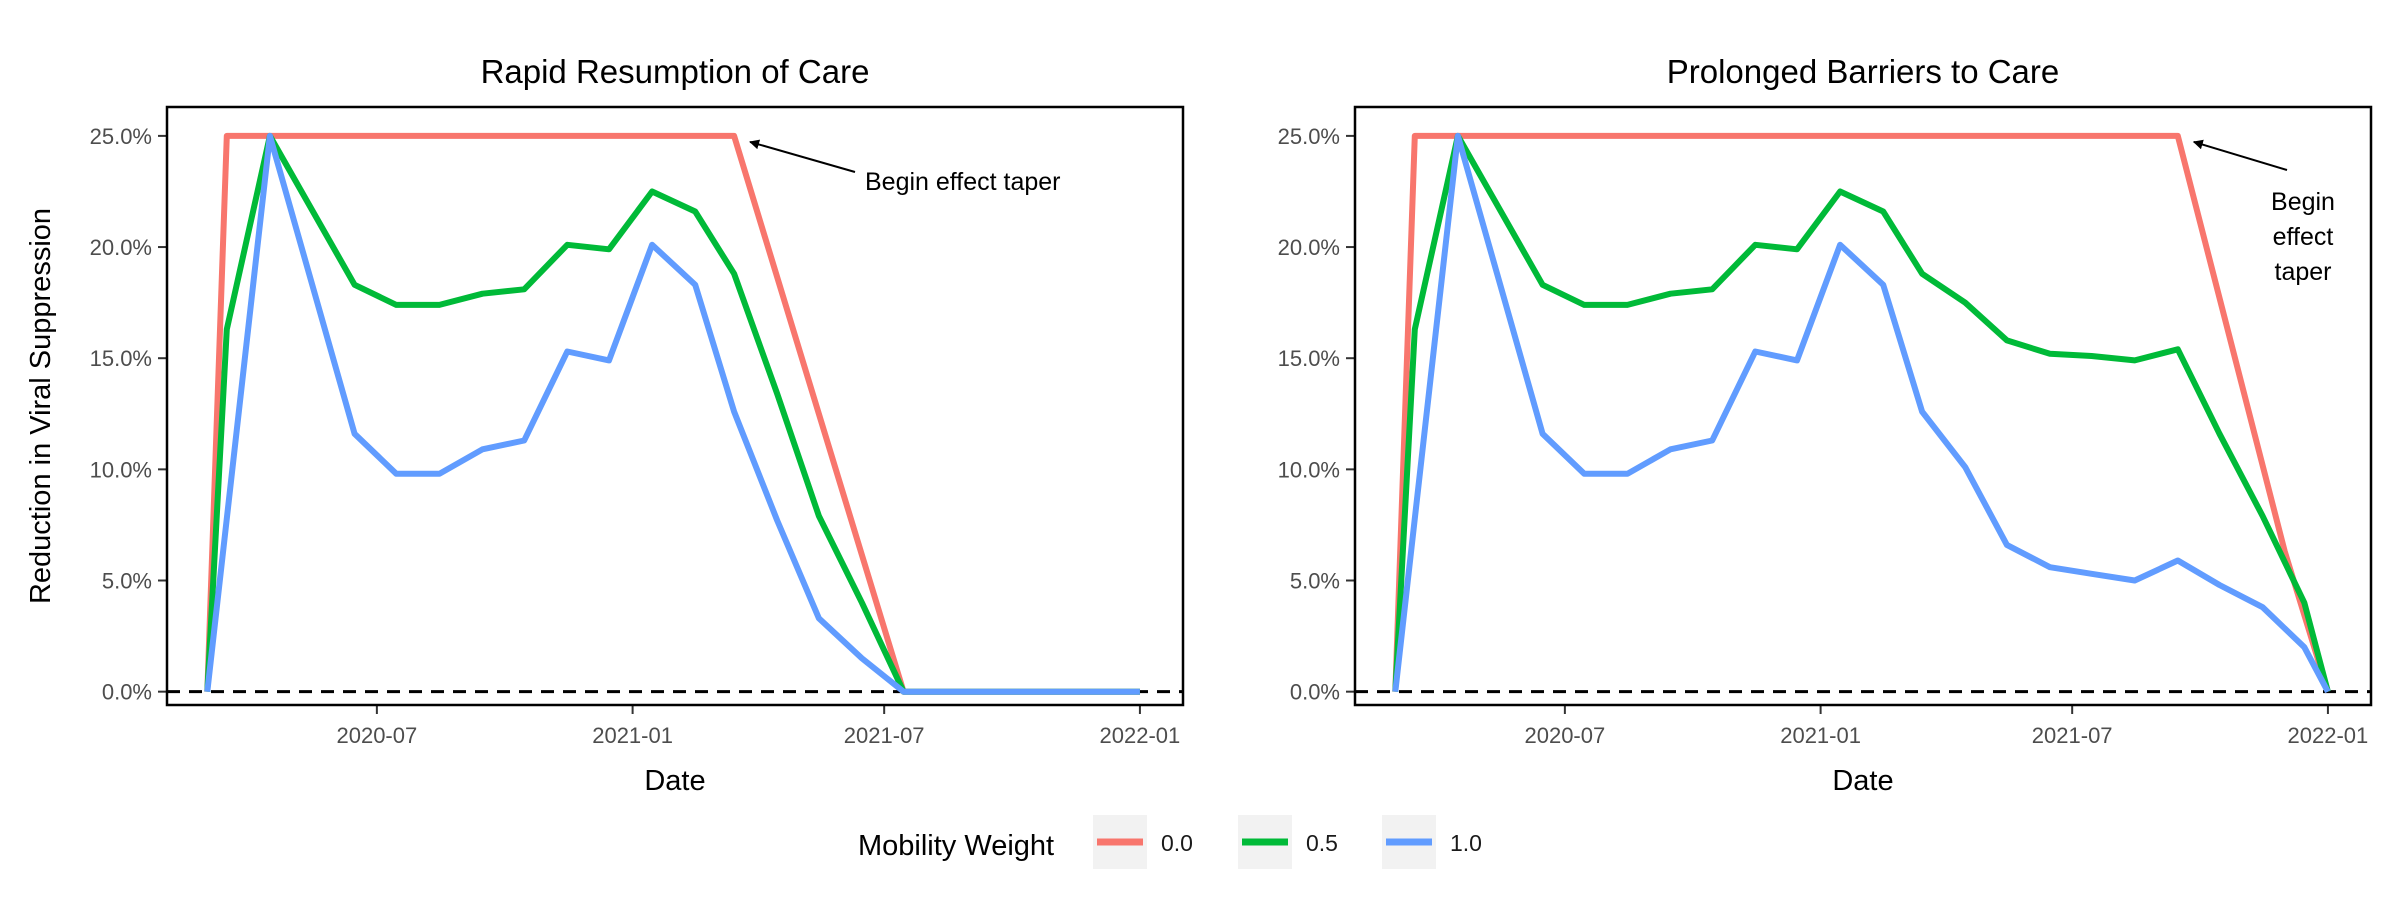 Image resolution: width=2400 pixels, height=900 pixels. What do you see at coordinates (956, 846) in the screenshot?
I see `legend-title: Mobility Weight` at bounding box center [956, 846].